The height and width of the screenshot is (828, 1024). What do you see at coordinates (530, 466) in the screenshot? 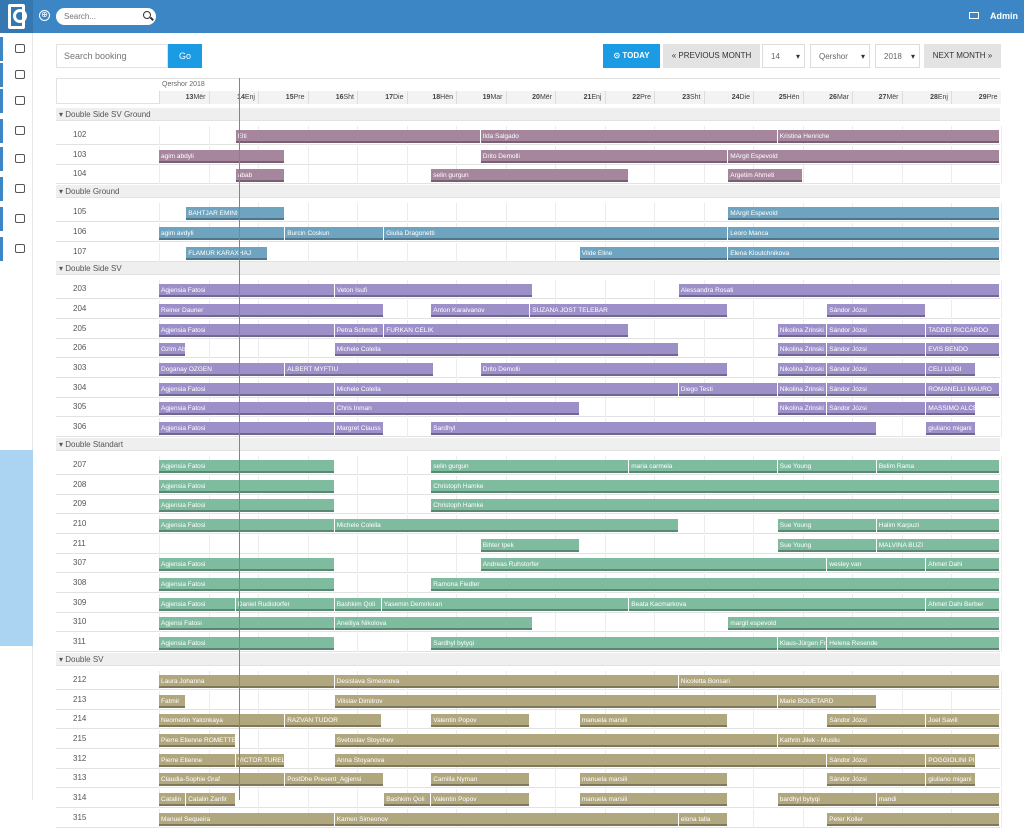
I see `booking-bar: selin gurgun` at bounding box center [530, 466].